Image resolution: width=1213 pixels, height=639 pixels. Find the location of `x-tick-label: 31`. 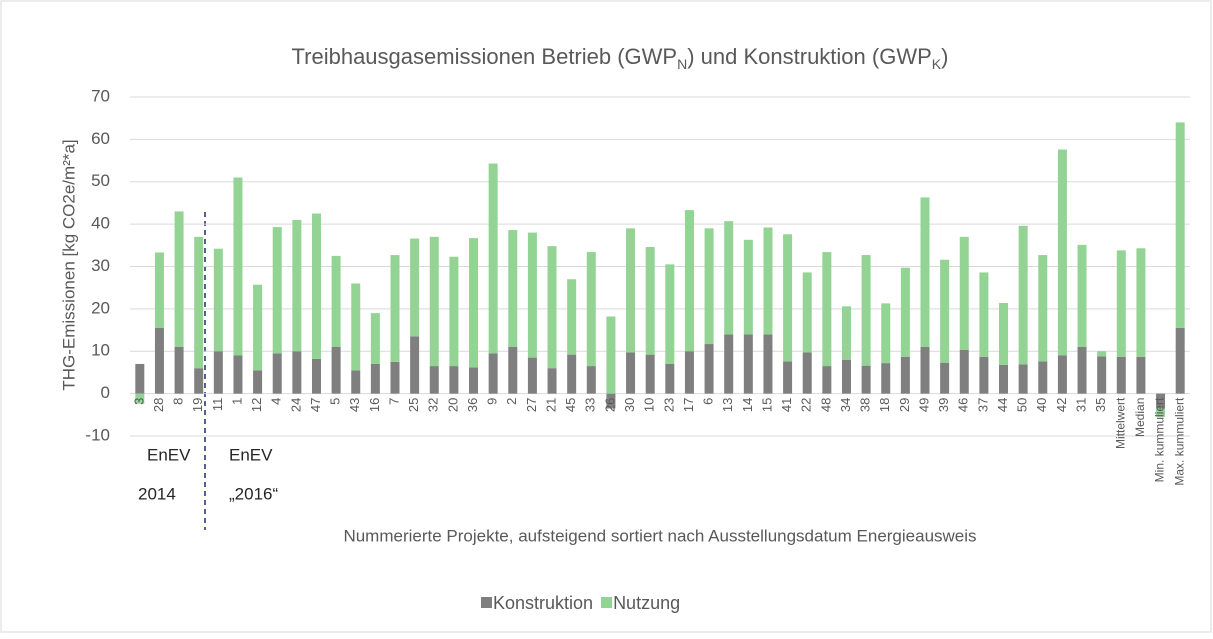

x-tick-label: 31 is located at coordinates (1080, 405).